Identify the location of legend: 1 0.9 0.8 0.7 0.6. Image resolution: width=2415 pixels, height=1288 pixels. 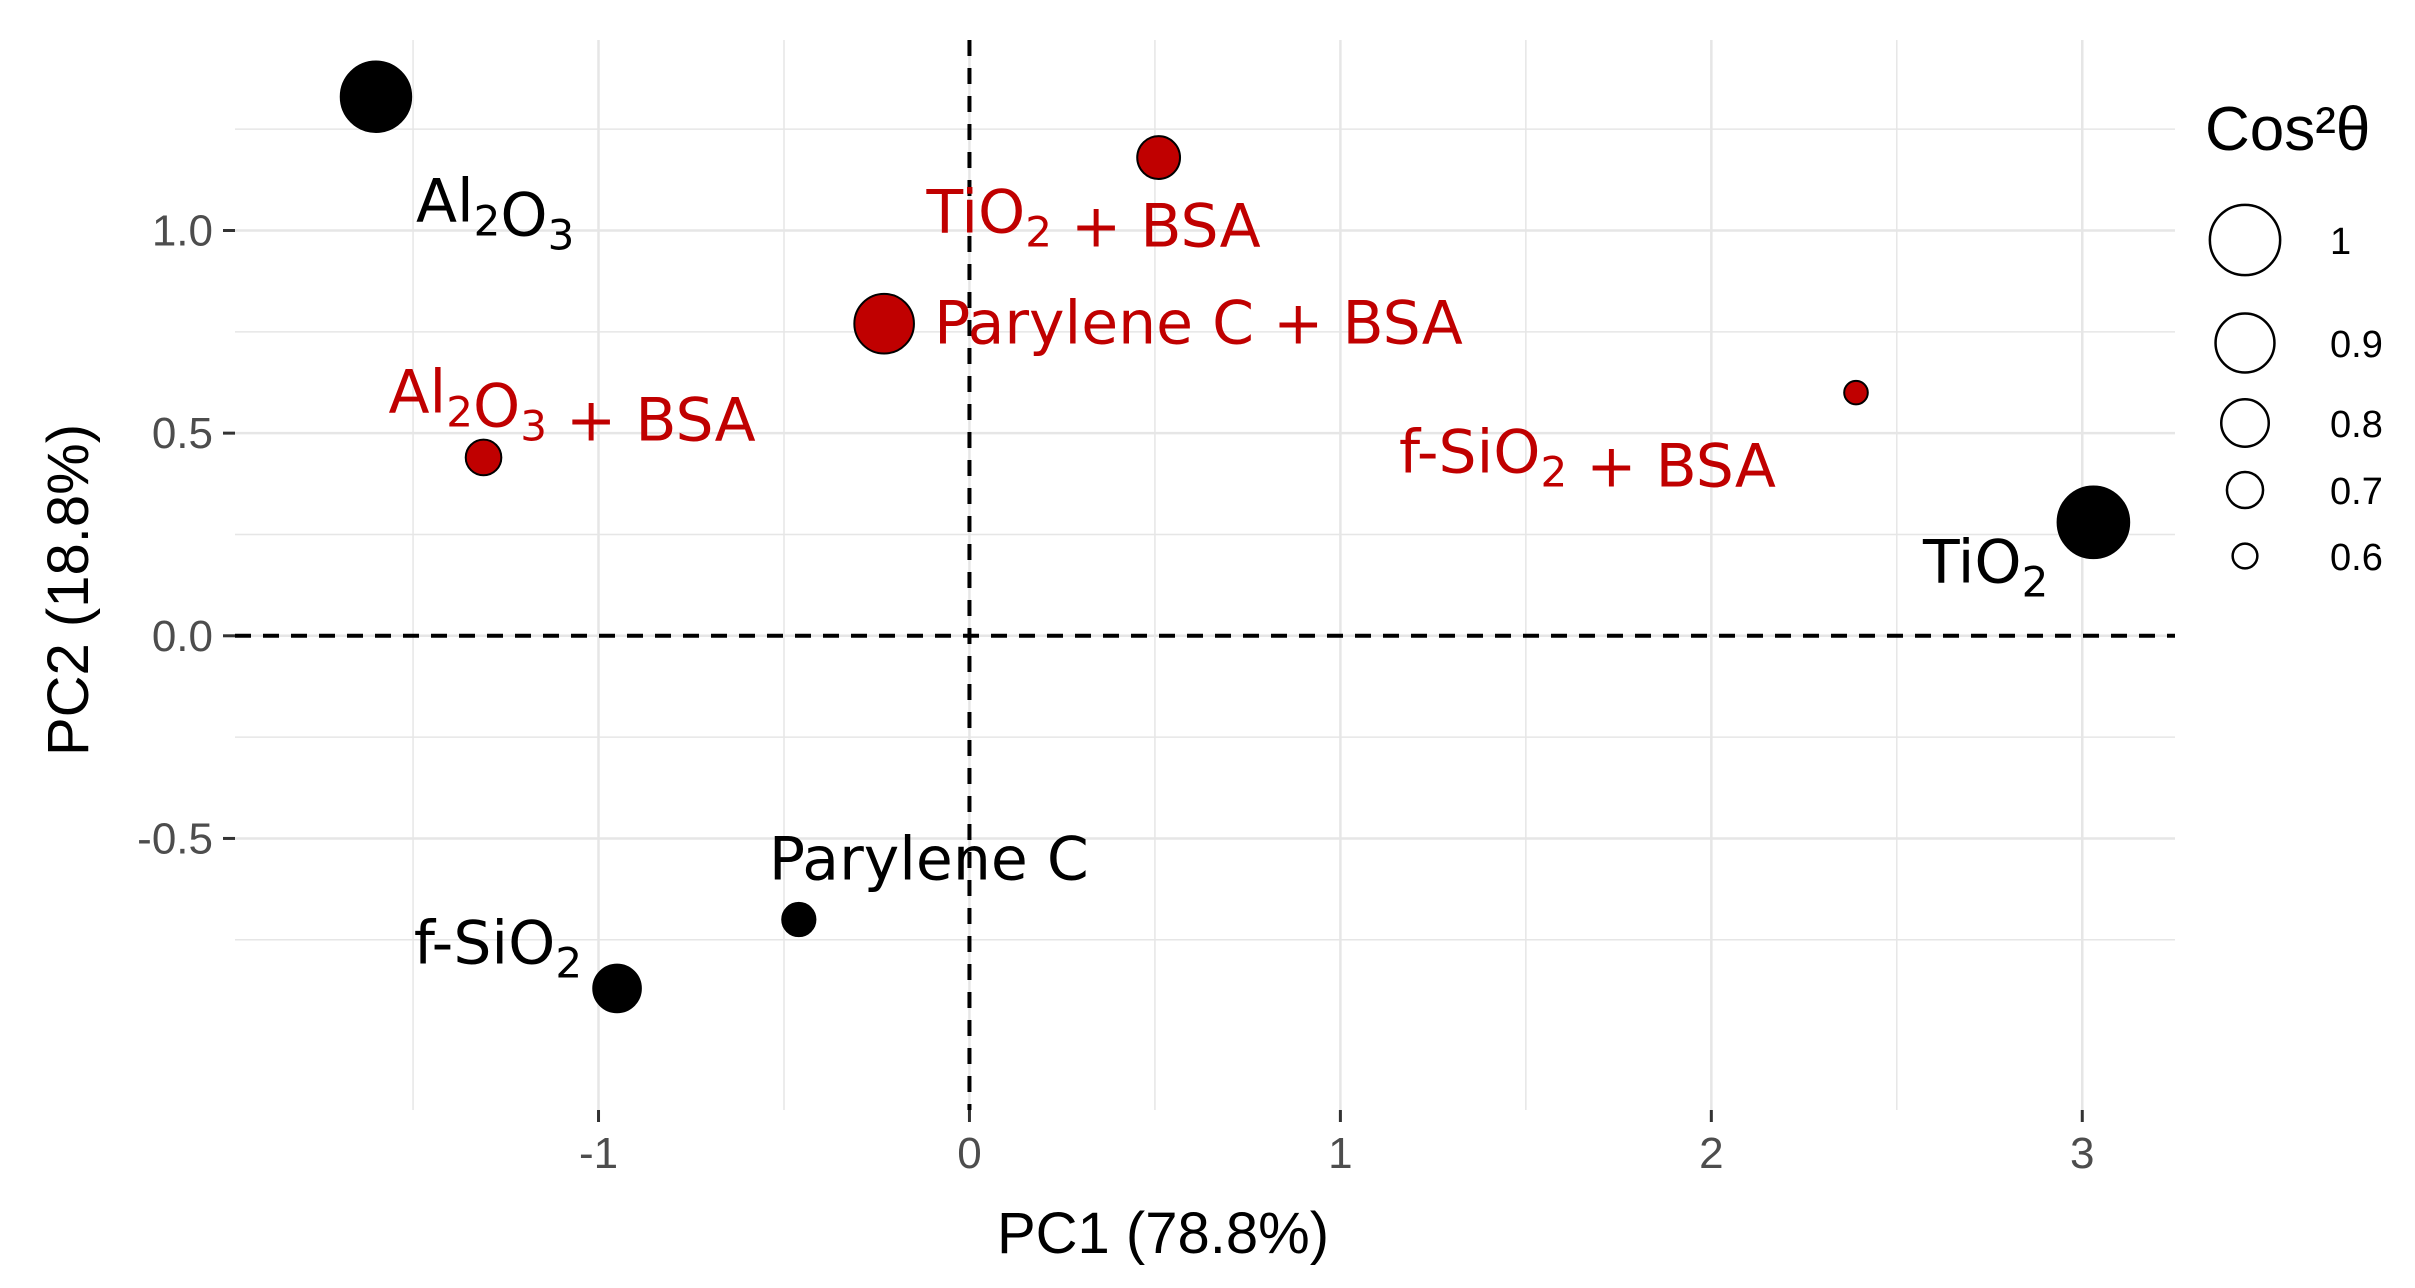
(2295, 391).